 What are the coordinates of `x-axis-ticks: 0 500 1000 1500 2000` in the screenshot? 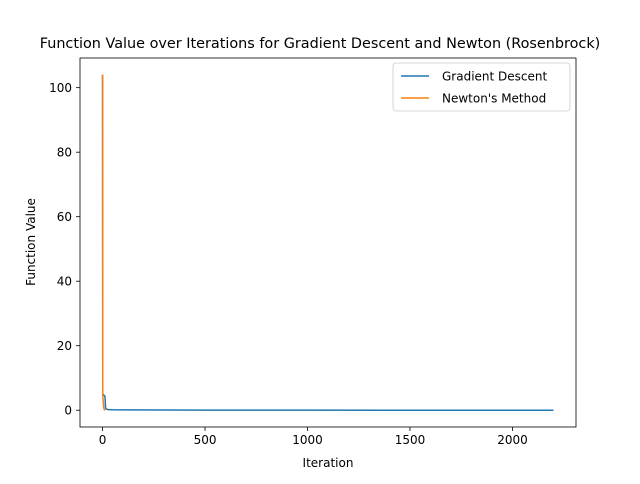 It's located at (313, 437).